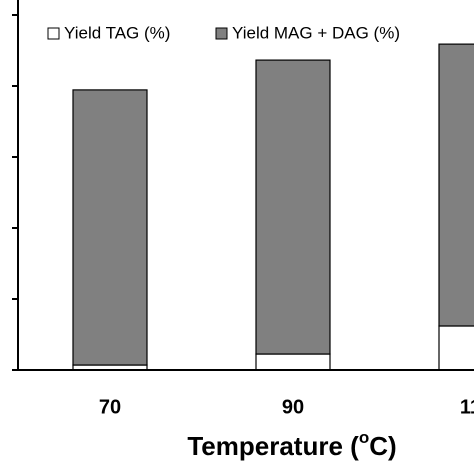 This screenshot has height=474, width=474. Describe the element at coordinates (273, 446) in the screenshot. I see `x-label-pre: Temperature (` at that location.